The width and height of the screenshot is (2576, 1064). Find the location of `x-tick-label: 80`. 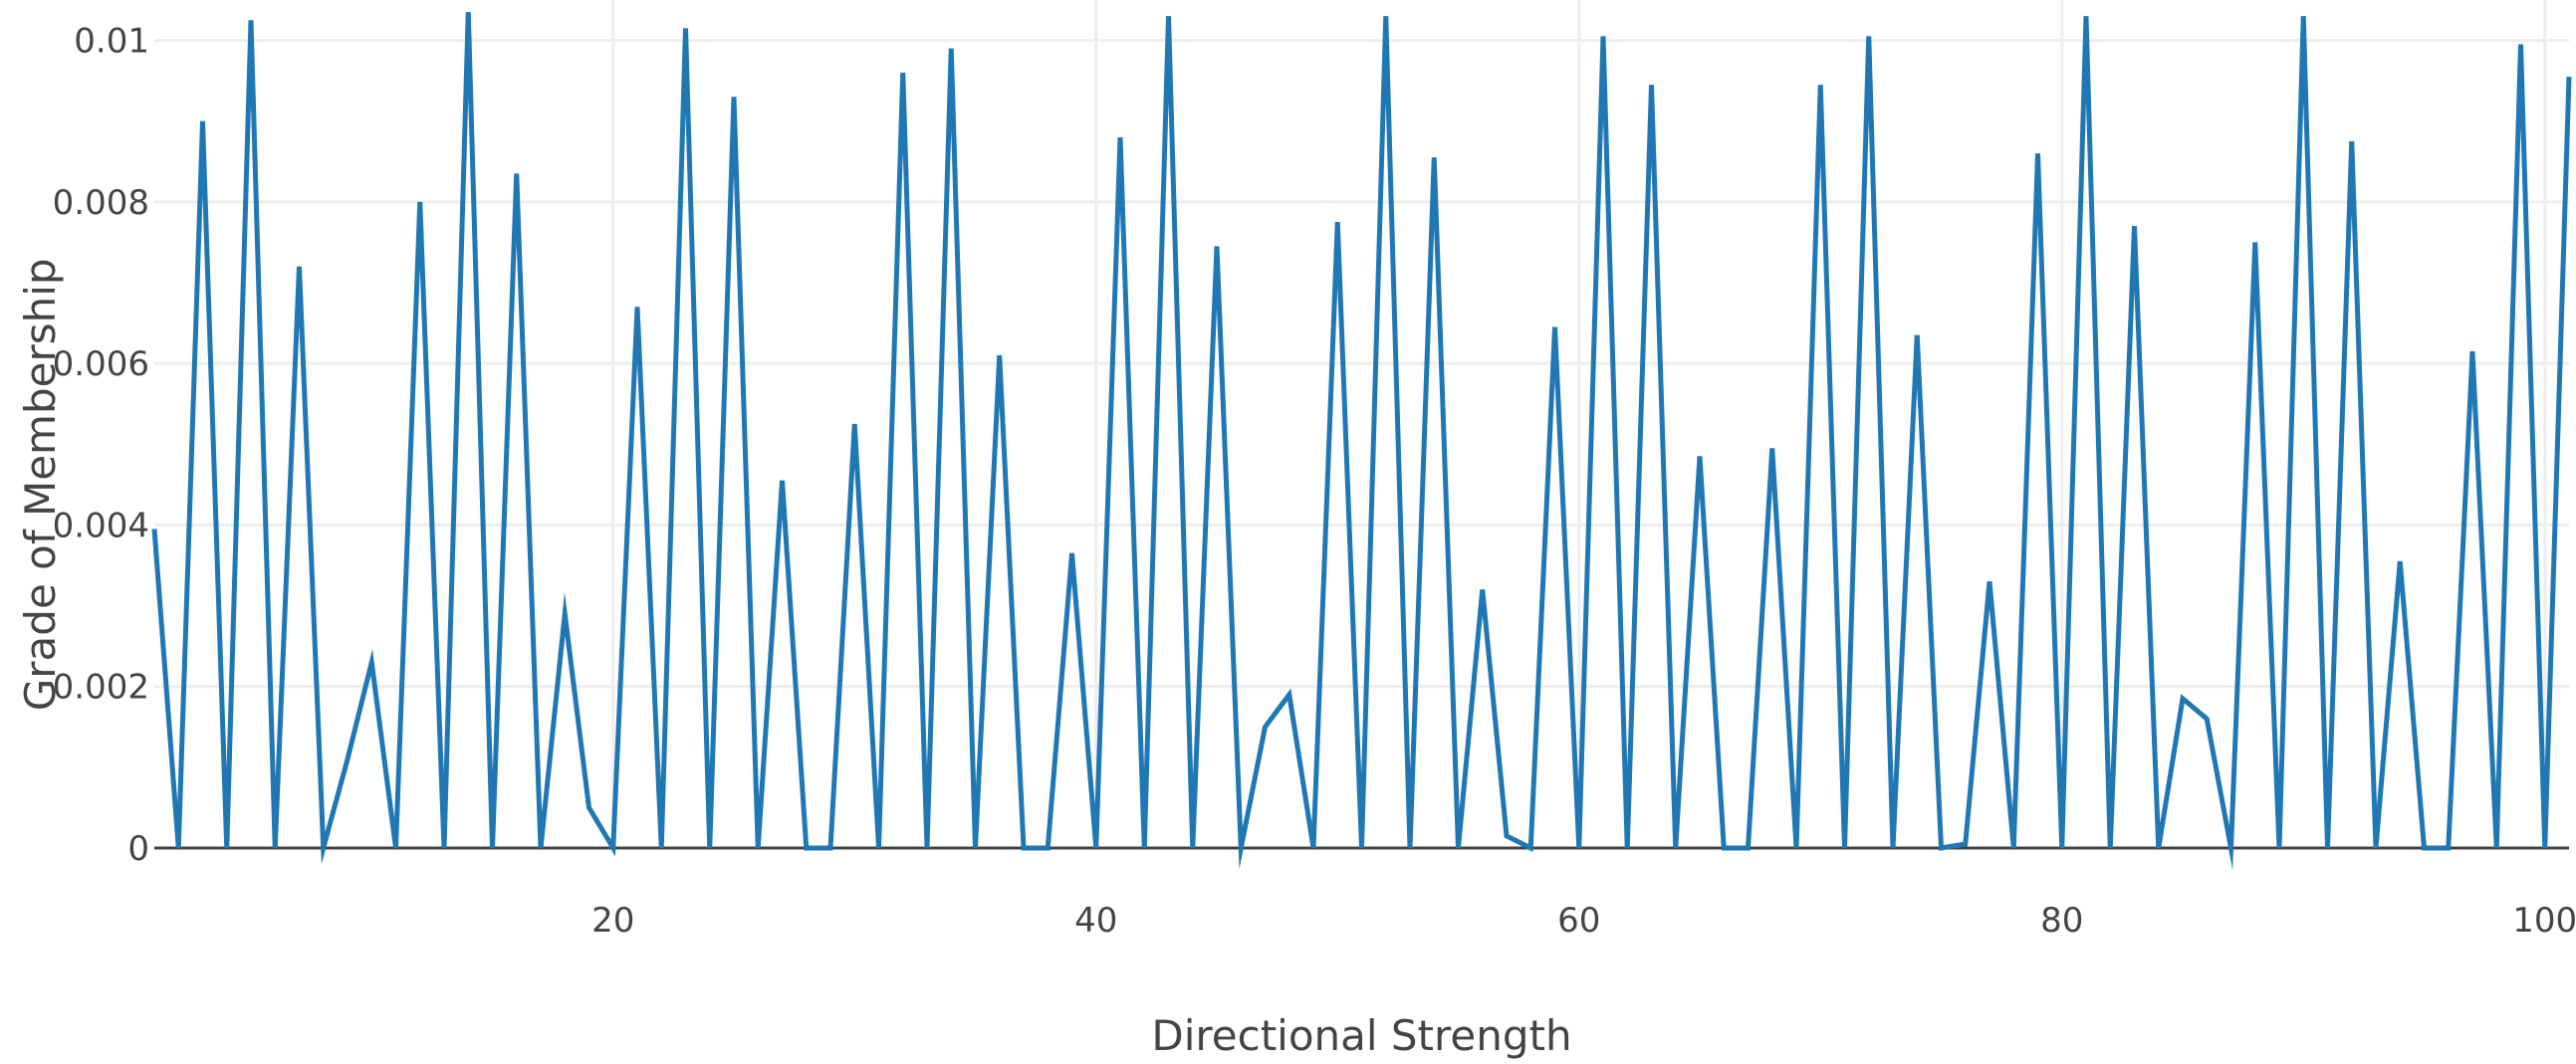

x-tick-label: 80 is located at coordinates (2061, 921).